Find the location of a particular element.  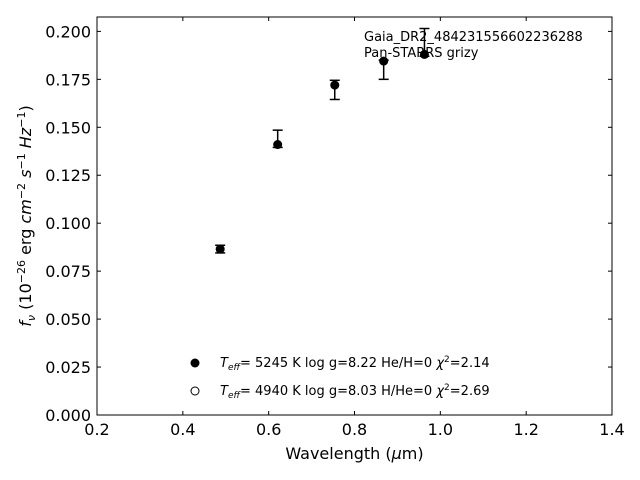

y-tick-label: 0.125 is located at coordinates (68, 175).